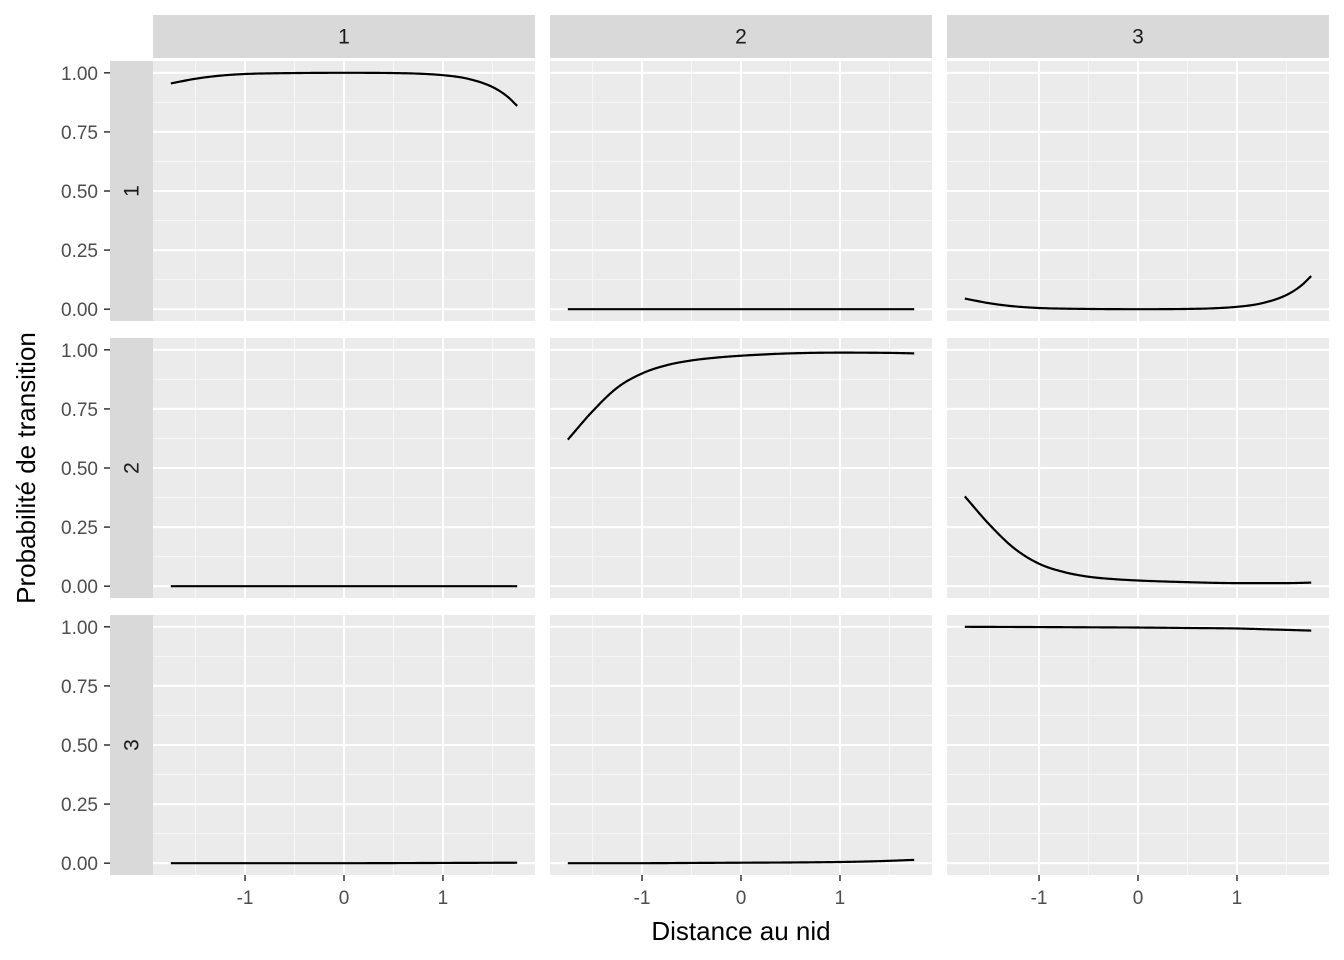 This screenshot has width=1344, height=960. What do you see at coordinates (740, 931) in the screenshot?
I see `x-axis-title: Distance au nid` at bounding box center [740, 931].